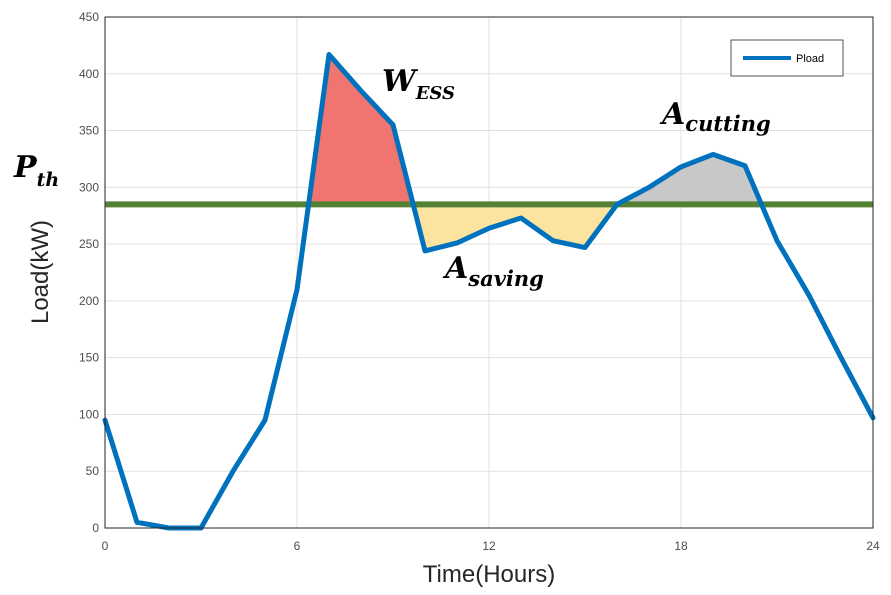 The image size is (891, 595). What do you see at coordinates (89, 272) in the screenshot?
I see `y-tick-labels: 0 50 100 150 200 250 300 350 400 450` at bounding box center [89, 272].